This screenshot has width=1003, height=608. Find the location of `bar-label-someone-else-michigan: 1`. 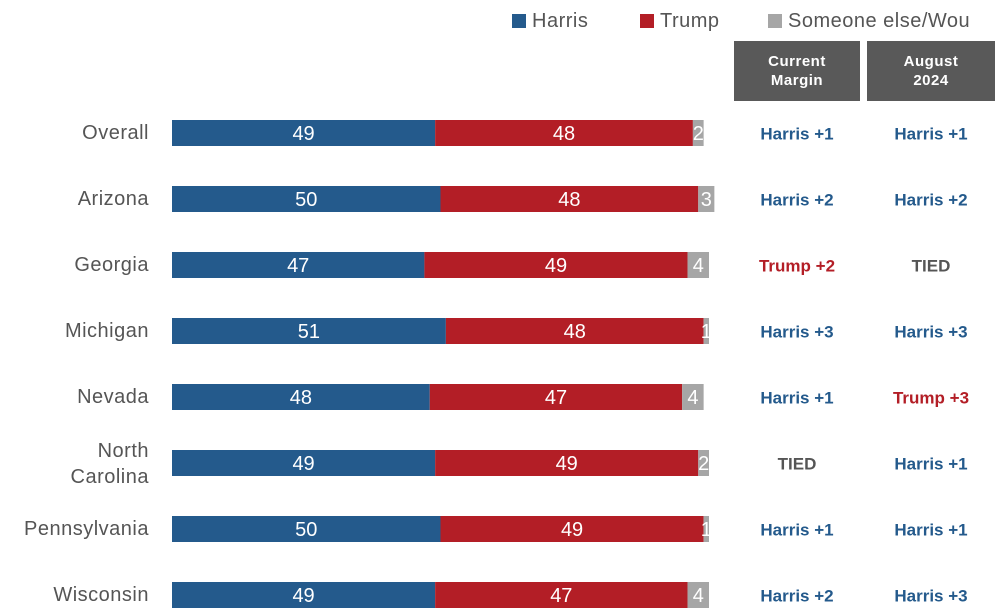

bar-label-someone-else-michigan: 1 is located at coordinates (706, 332).